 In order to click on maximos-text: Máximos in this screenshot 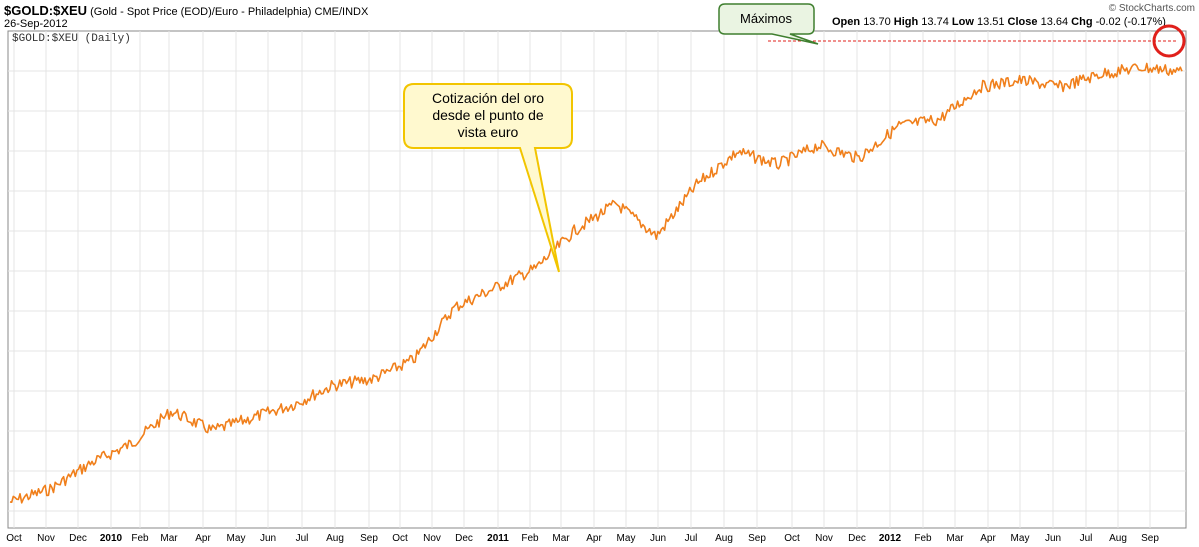, I will do `click(766, 18)`.